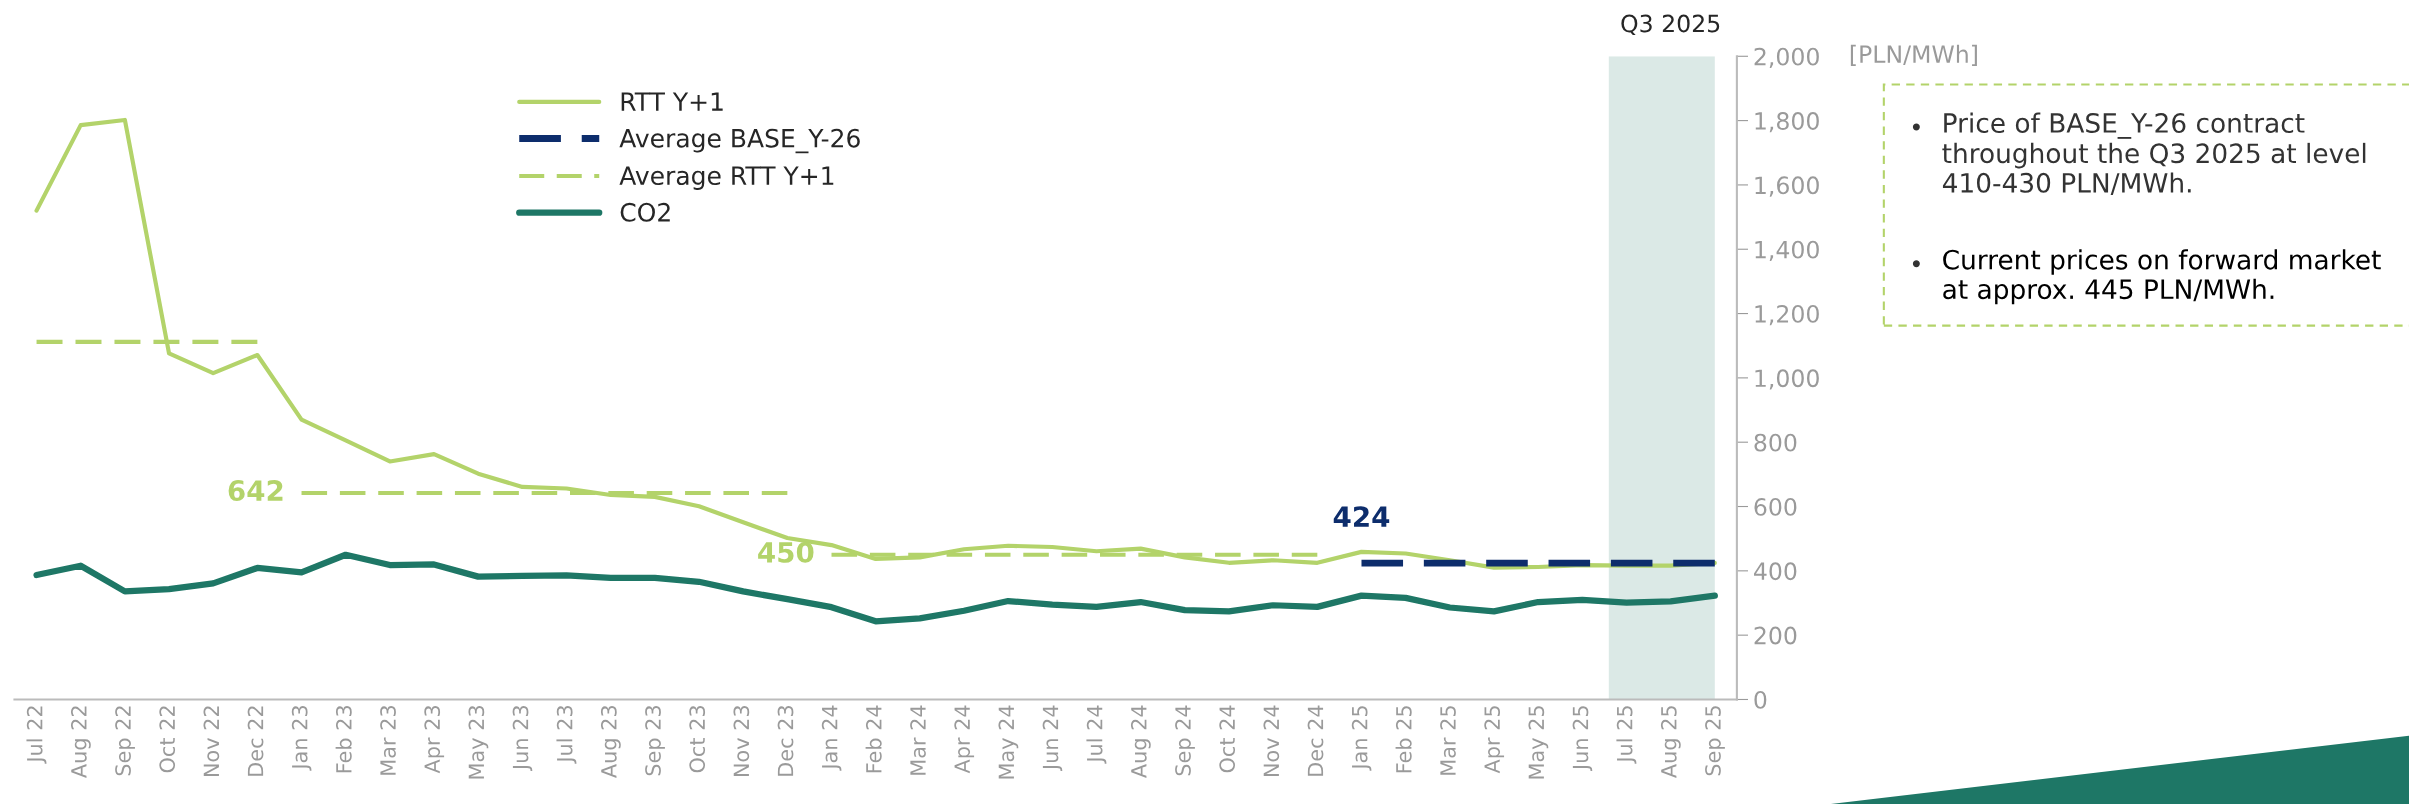 Image resolution: width=2409 pixels, height=804 pixels. Describe the element at coordinates (1403, 739) in the screenshot. I see `x-tick-label: Feb 25` at that location.